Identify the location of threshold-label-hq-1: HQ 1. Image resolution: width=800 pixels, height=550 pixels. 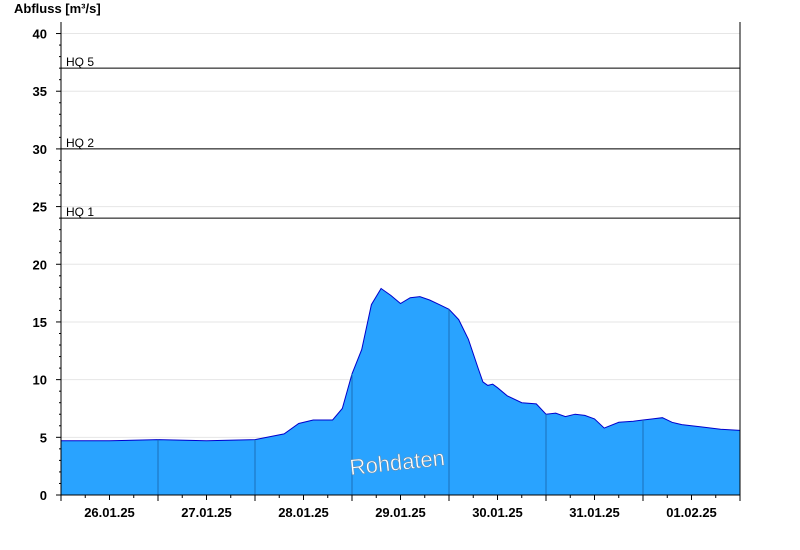
(80, 212).